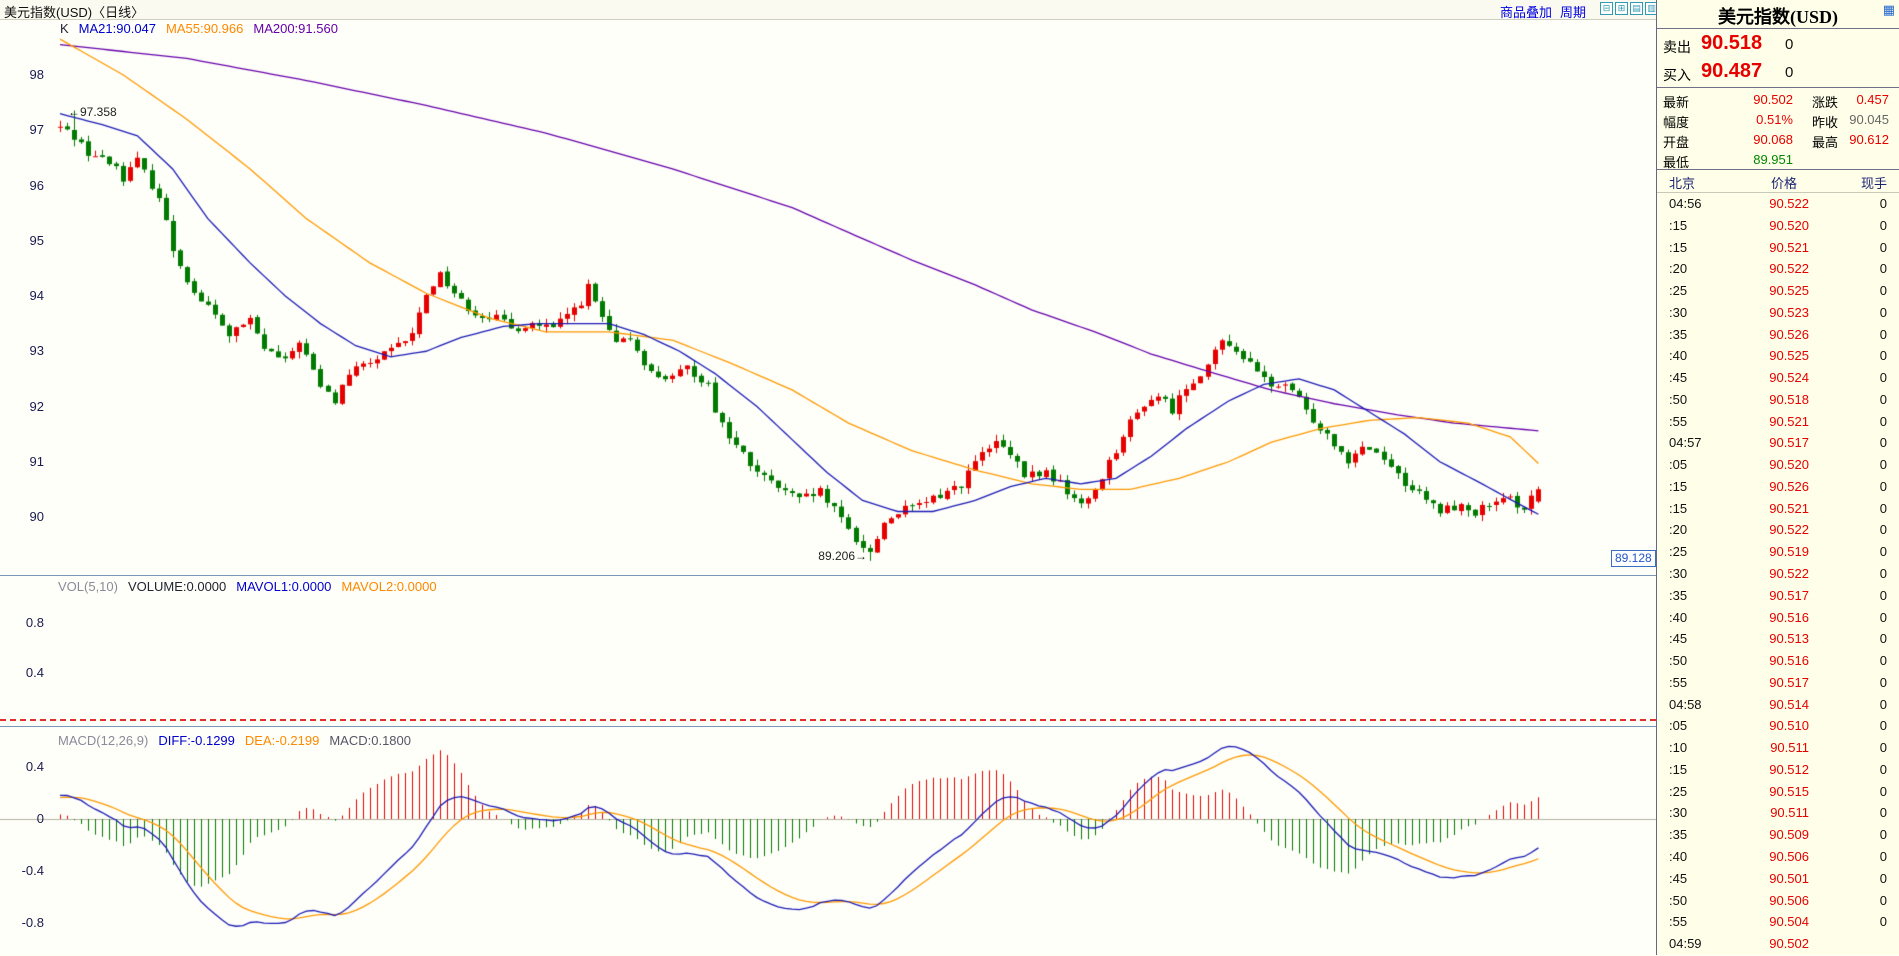 The image size is (1899, 956). What do you see at coordinates (1636, 8) in the screenshot?
I see `rows-layout-icon: ▤` at bounding box center [1636, 8].